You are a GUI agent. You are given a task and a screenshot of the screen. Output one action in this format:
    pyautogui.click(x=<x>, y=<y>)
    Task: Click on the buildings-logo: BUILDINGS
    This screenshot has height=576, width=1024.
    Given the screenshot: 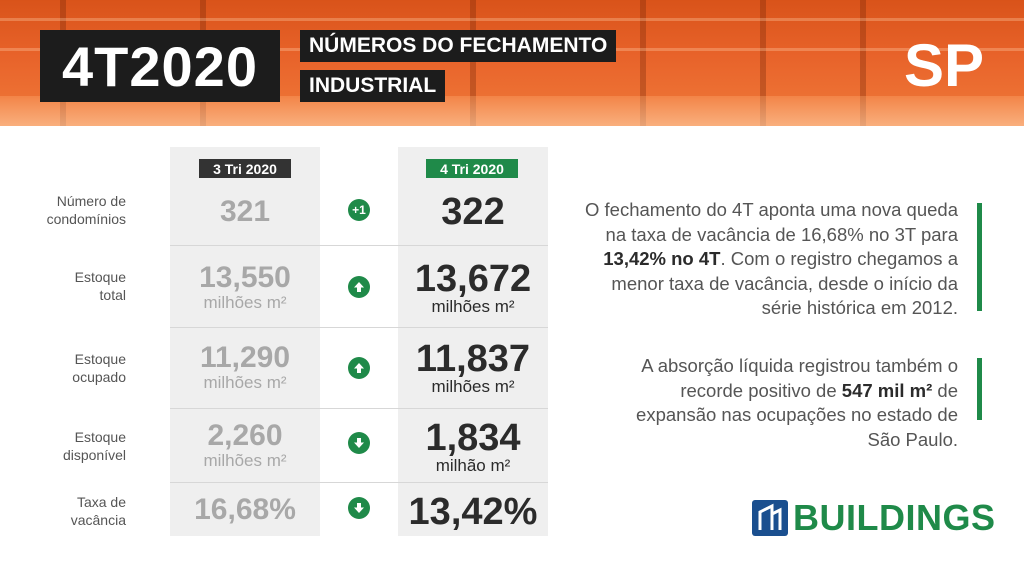 What is the action you would take?
    pyautogui.click(x=874, y=518)
    